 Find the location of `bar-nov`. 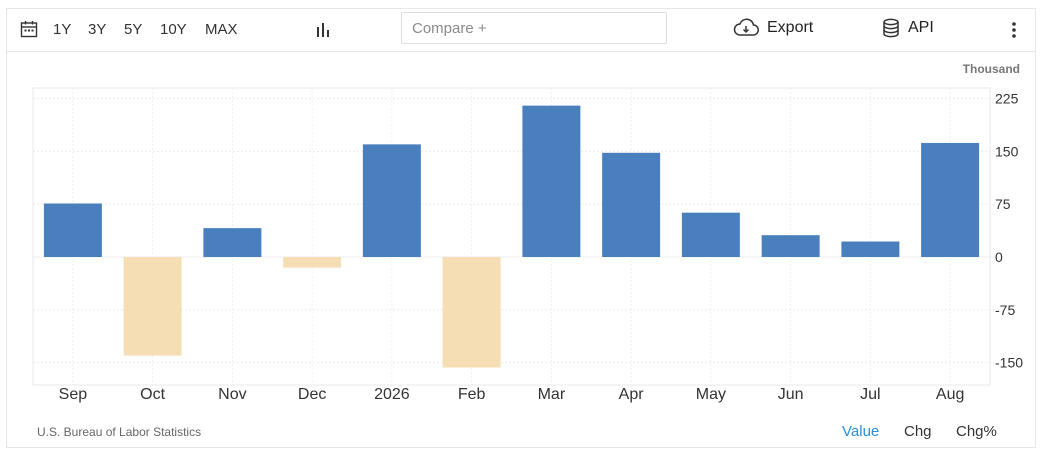

bar-nov is located at coordinates (232, 242).